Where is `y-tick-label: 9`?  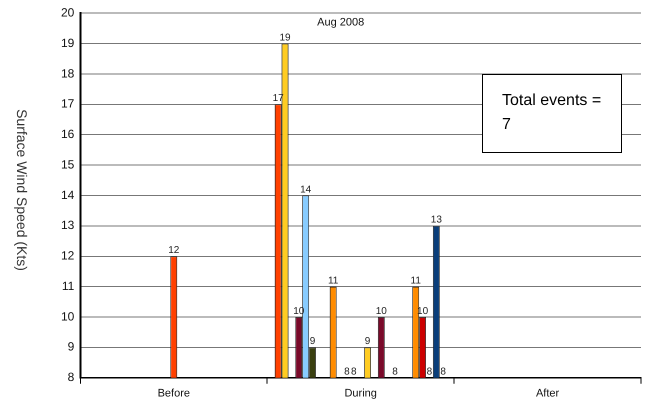
y-tick-label: 9 is located at coordinates (71, 347).